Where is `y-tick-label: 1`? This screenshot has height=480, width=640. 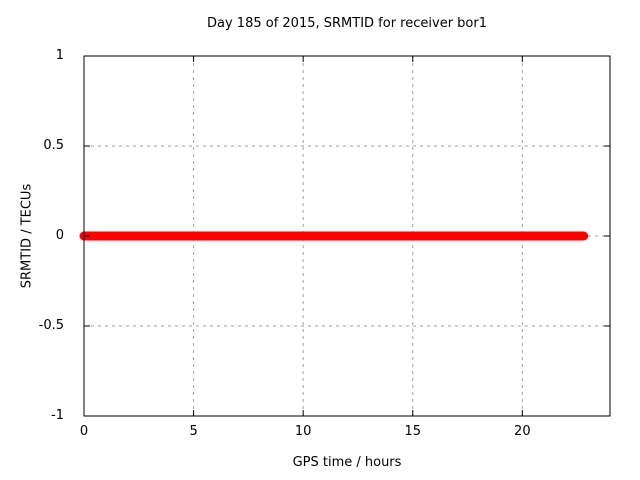 y-tick-label: 1 is located at coordinates (59, 55).